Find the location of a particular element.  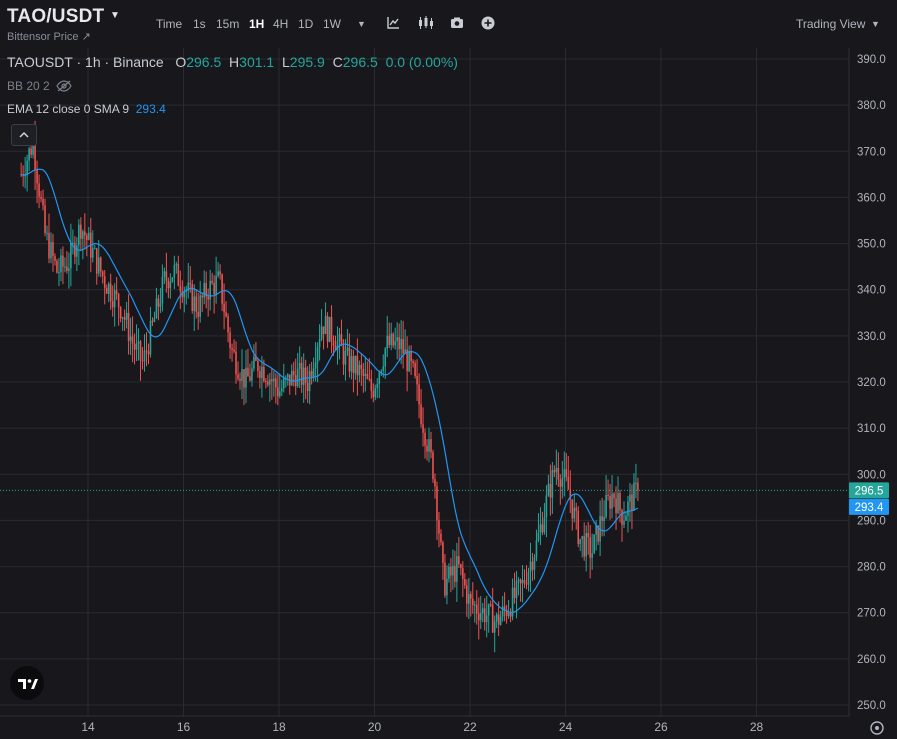

symbol-title: TAO/USDT is located at coordinates (56, 16).